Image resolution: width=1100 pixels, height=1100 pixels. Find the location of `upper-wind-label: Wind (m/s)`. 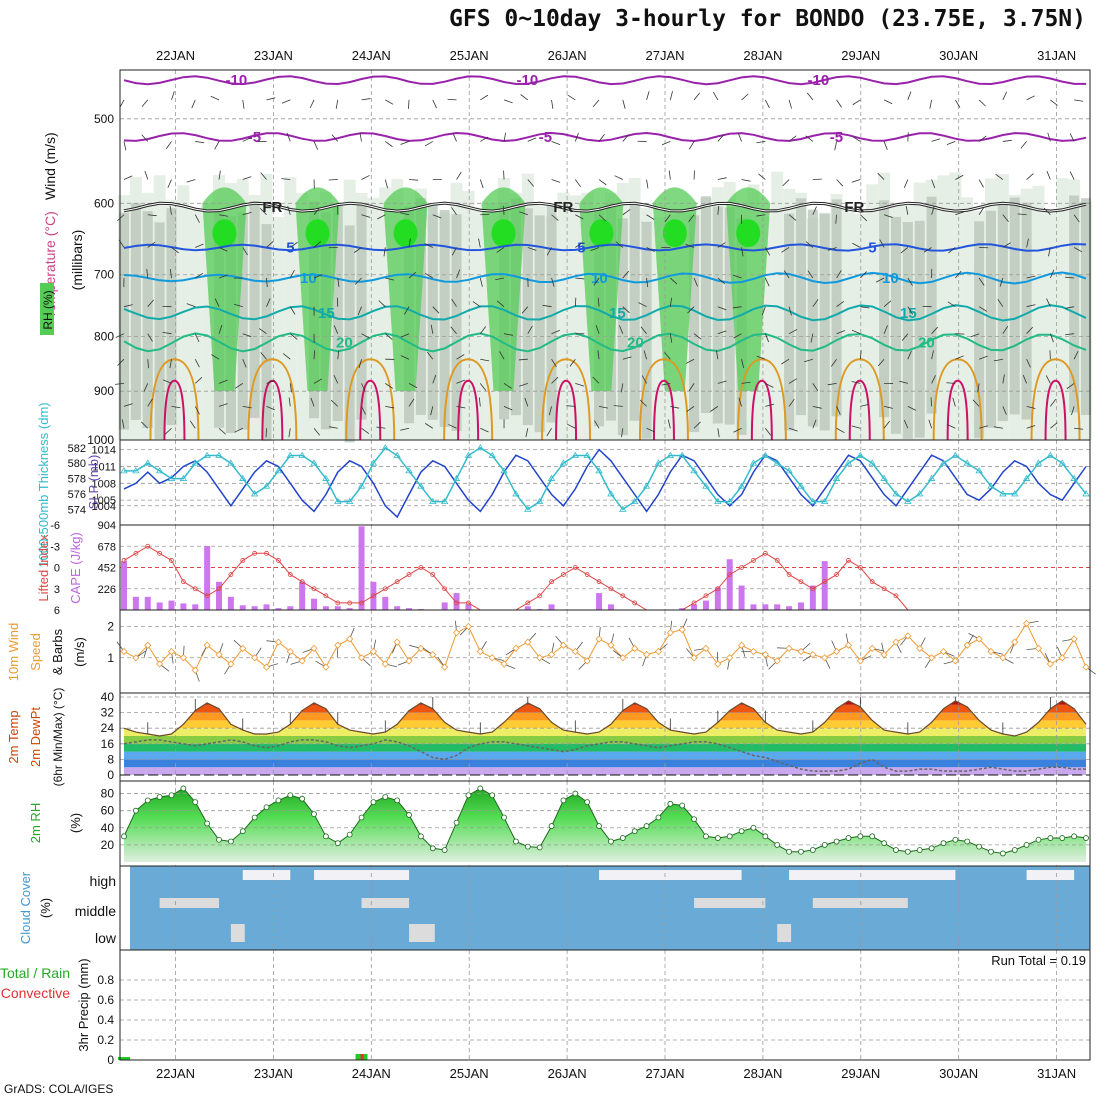

upper-wind-label: Wind (m/s) is located at coordinates (50, 166).